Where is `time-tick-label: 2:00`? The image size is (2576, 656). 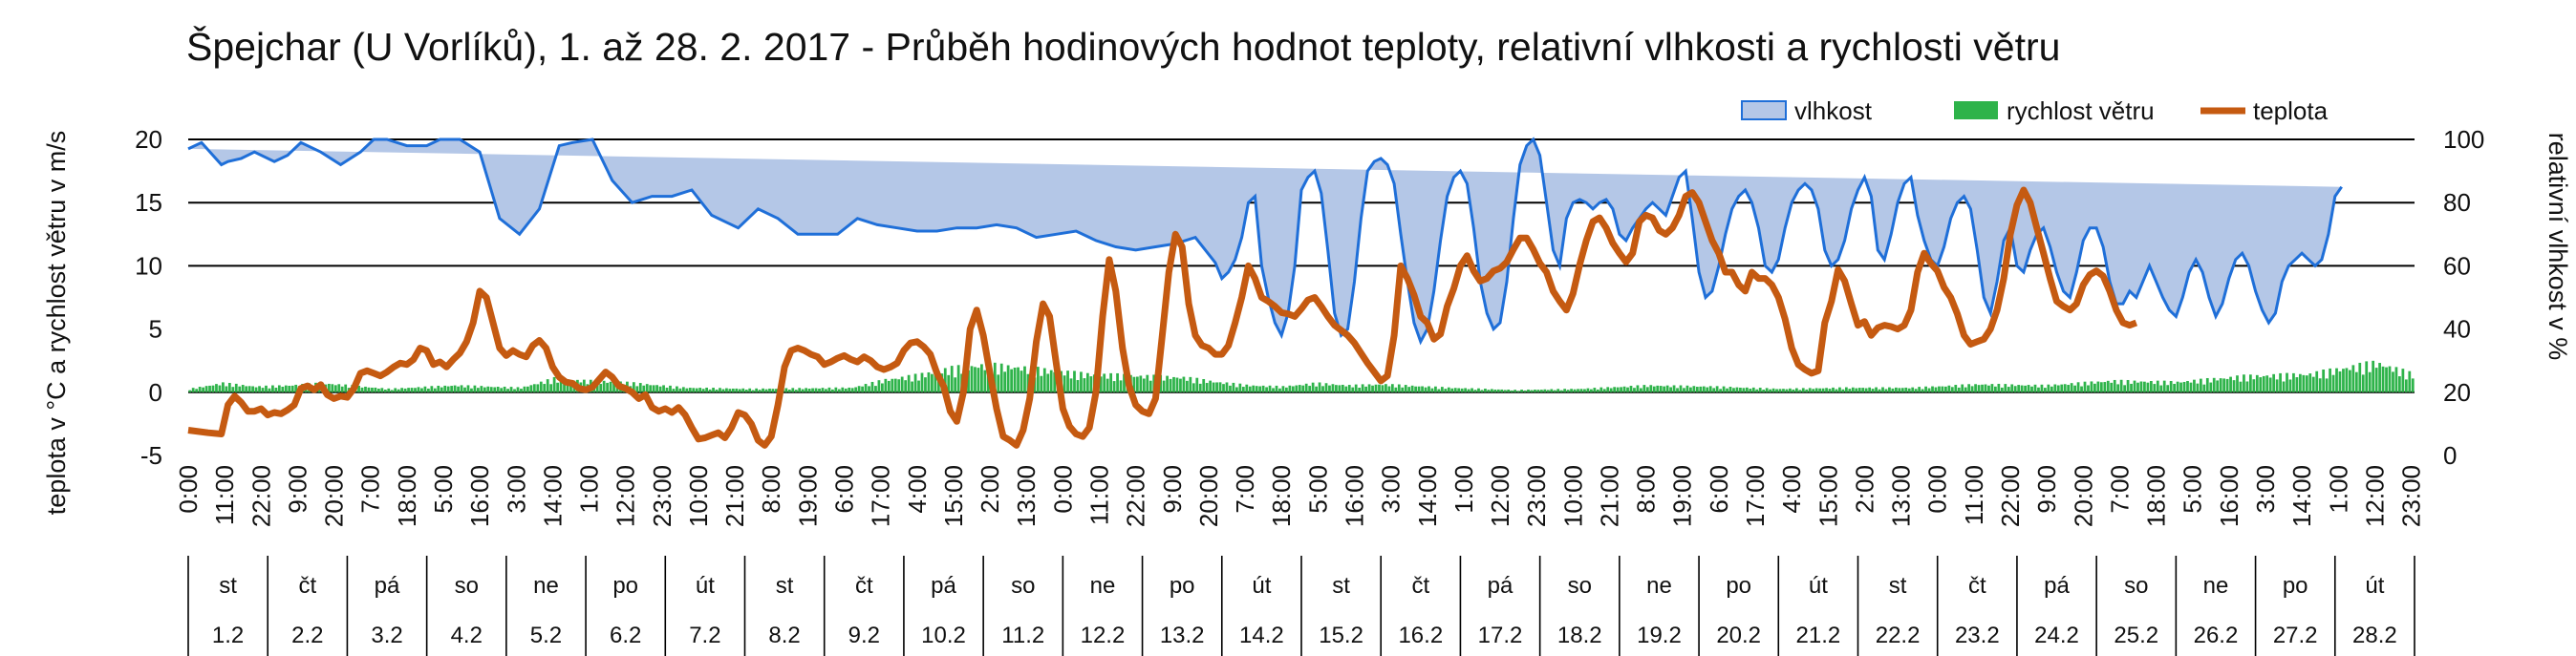 time-tick-label: 2:00 is located at coordinates (990, 489).